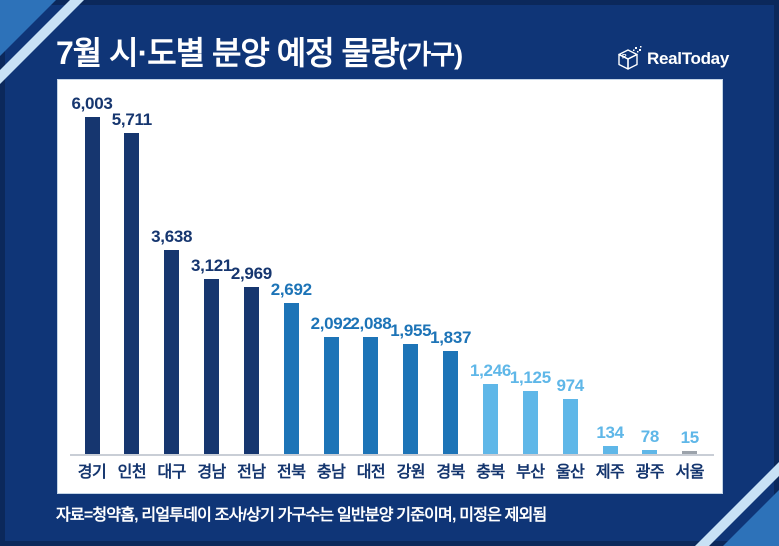  What do you see at coordinates (251, 472) in the screenshot?
I see `bar-category-label: 전남` at bounding box center [251, 472].